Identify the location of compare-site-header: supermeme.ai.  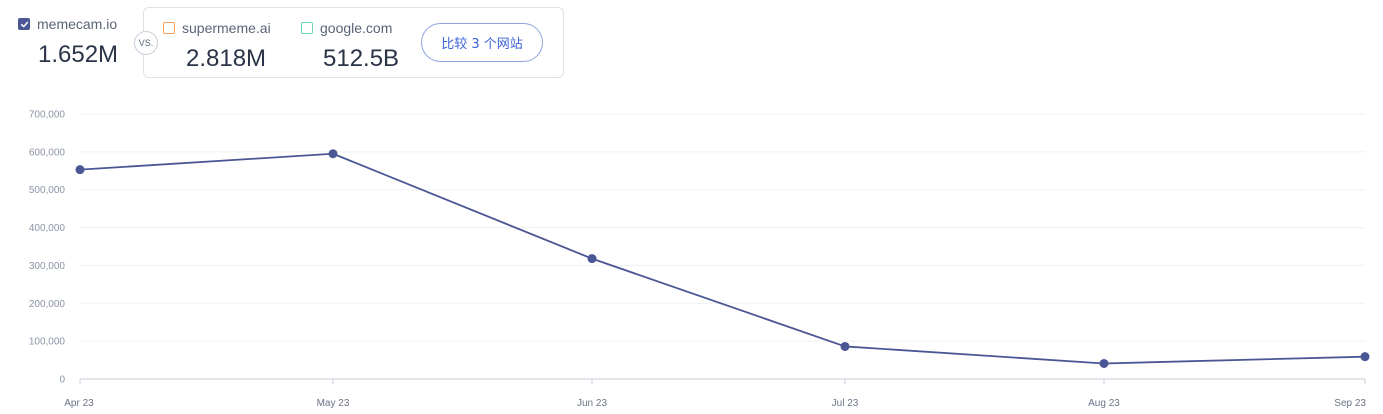
(217, 28).